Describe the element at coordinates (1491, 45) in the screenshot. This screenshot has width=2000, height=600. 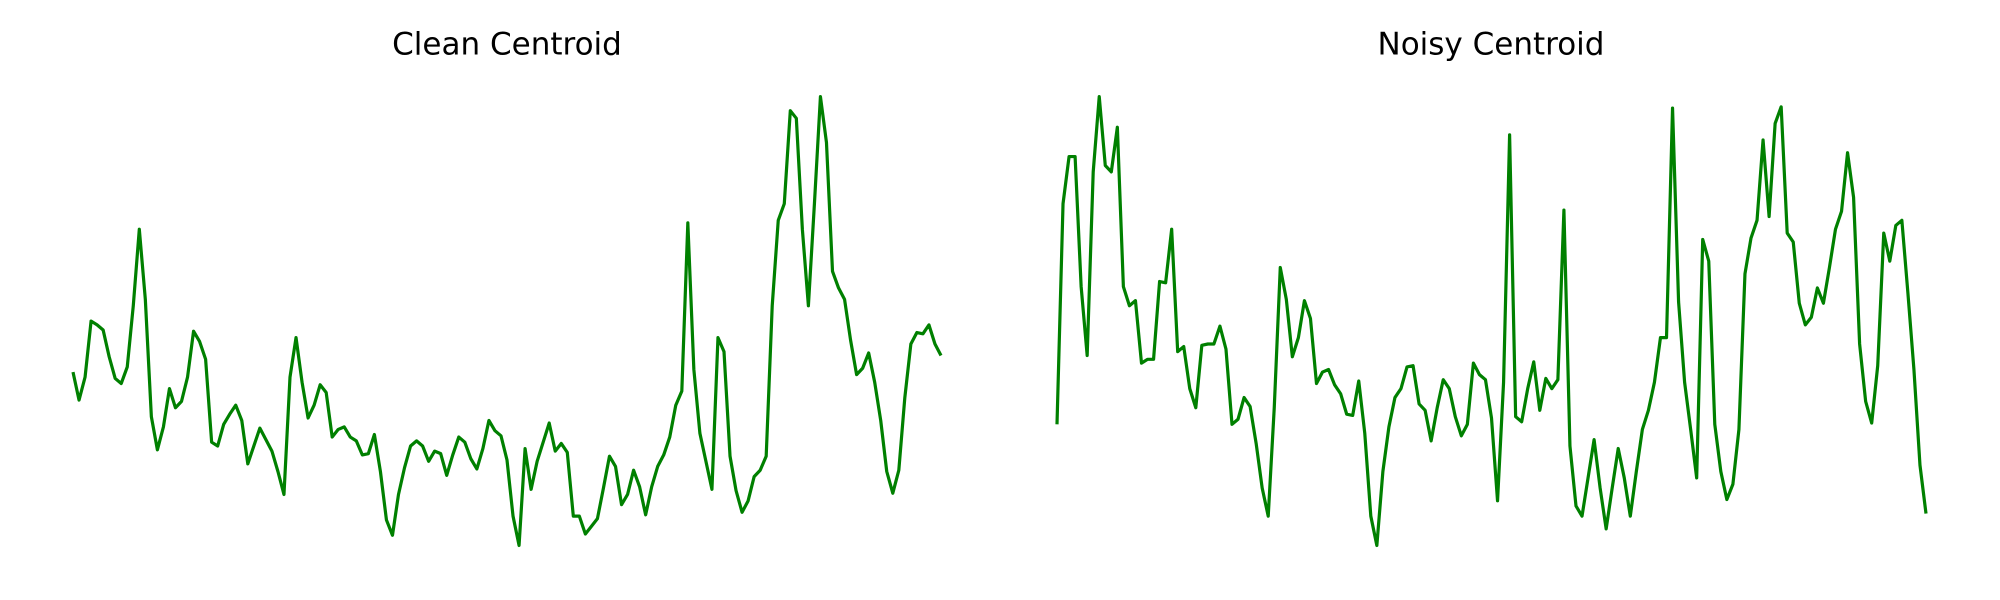
I see `chart-title: Noisy Centroid` at that location.